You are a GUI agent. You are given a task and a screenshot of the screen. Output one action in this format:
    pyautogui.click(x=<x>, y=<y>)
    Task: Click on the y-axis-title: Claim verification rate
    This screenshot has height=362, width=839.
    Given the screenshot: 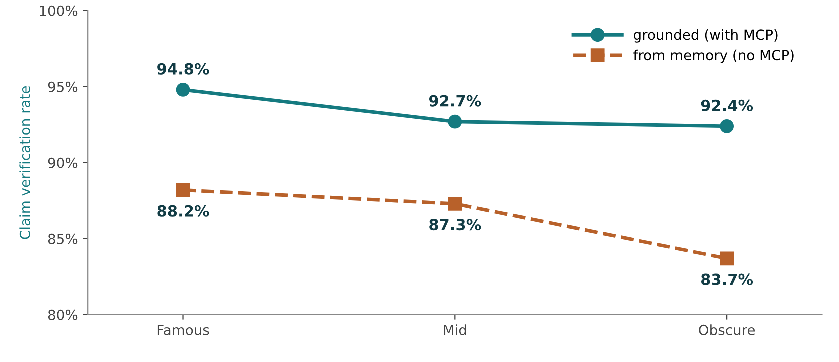 What is the action you would take?
    pyautogui.click(x=25, y=163)
    